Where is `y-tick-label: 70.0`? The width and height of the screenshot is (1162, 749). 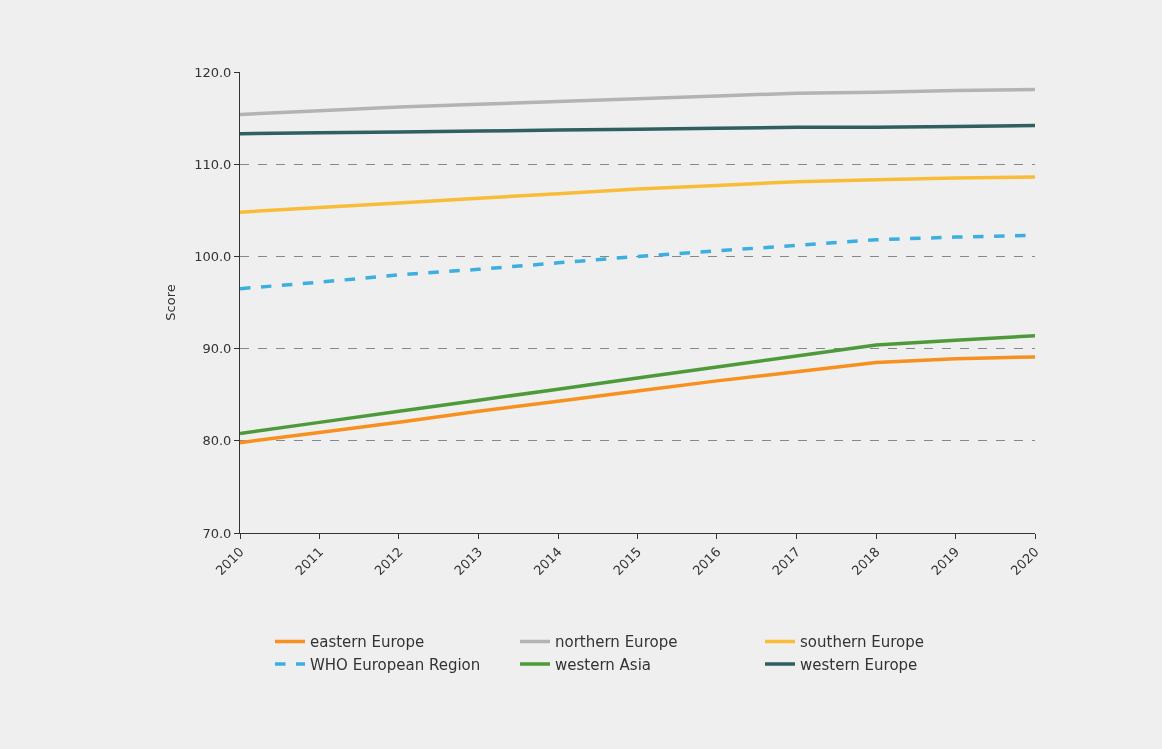
y-tick-label: 70.0 is located at coordinates (217, 533).